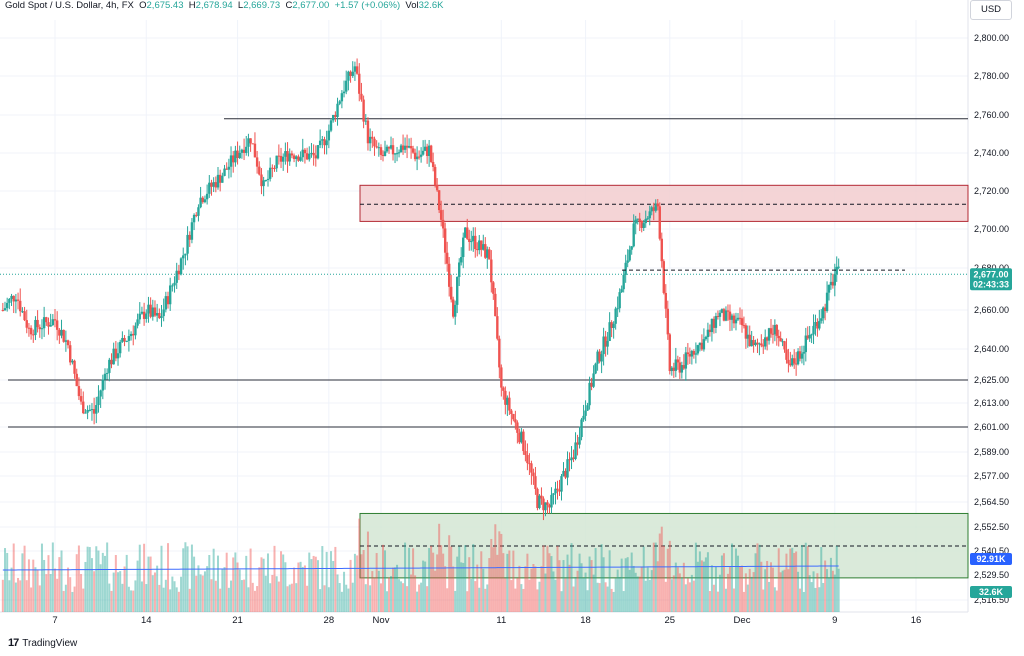 This screenshot has width=1024, height=656. I want to click on x-tick-label-10: 16, so click(916, 620).